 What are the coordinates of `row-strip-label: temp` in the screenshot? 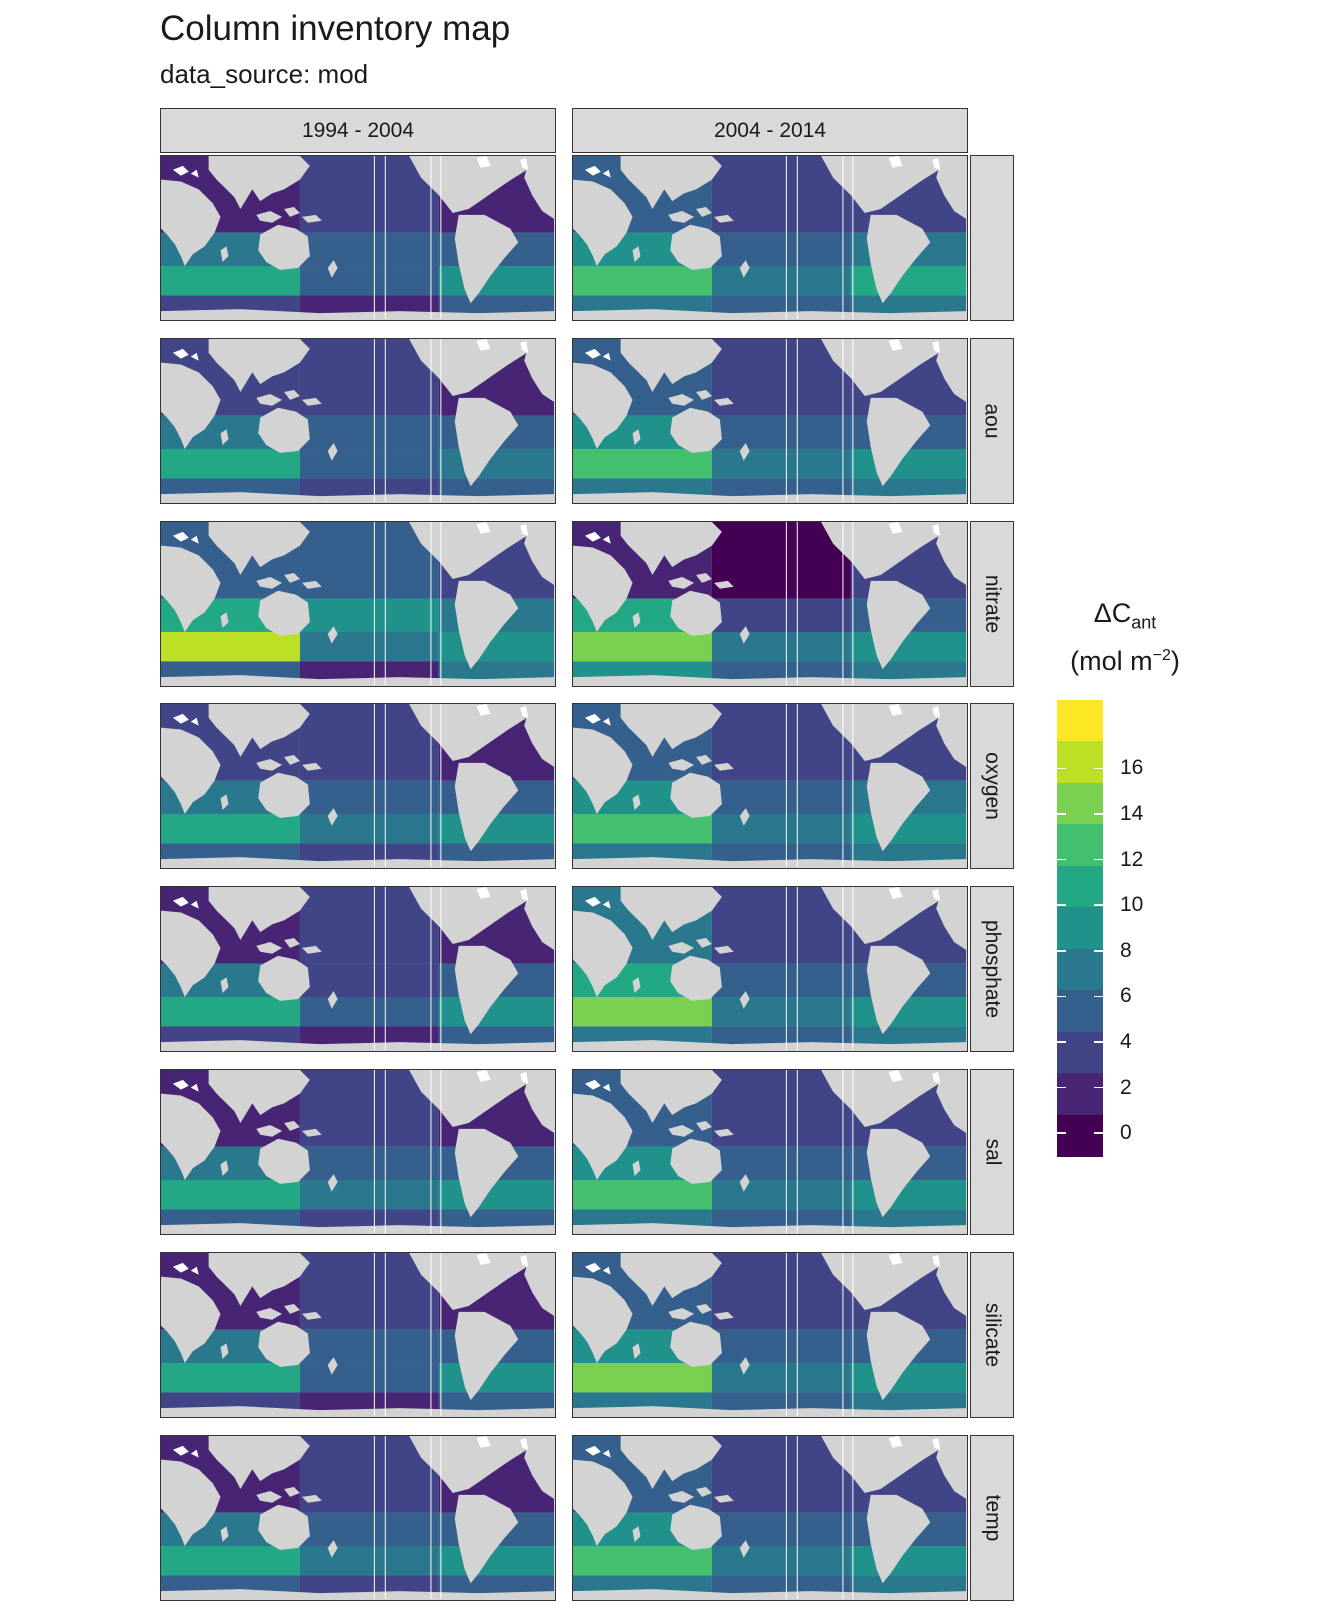 It's located at (992, 1517).